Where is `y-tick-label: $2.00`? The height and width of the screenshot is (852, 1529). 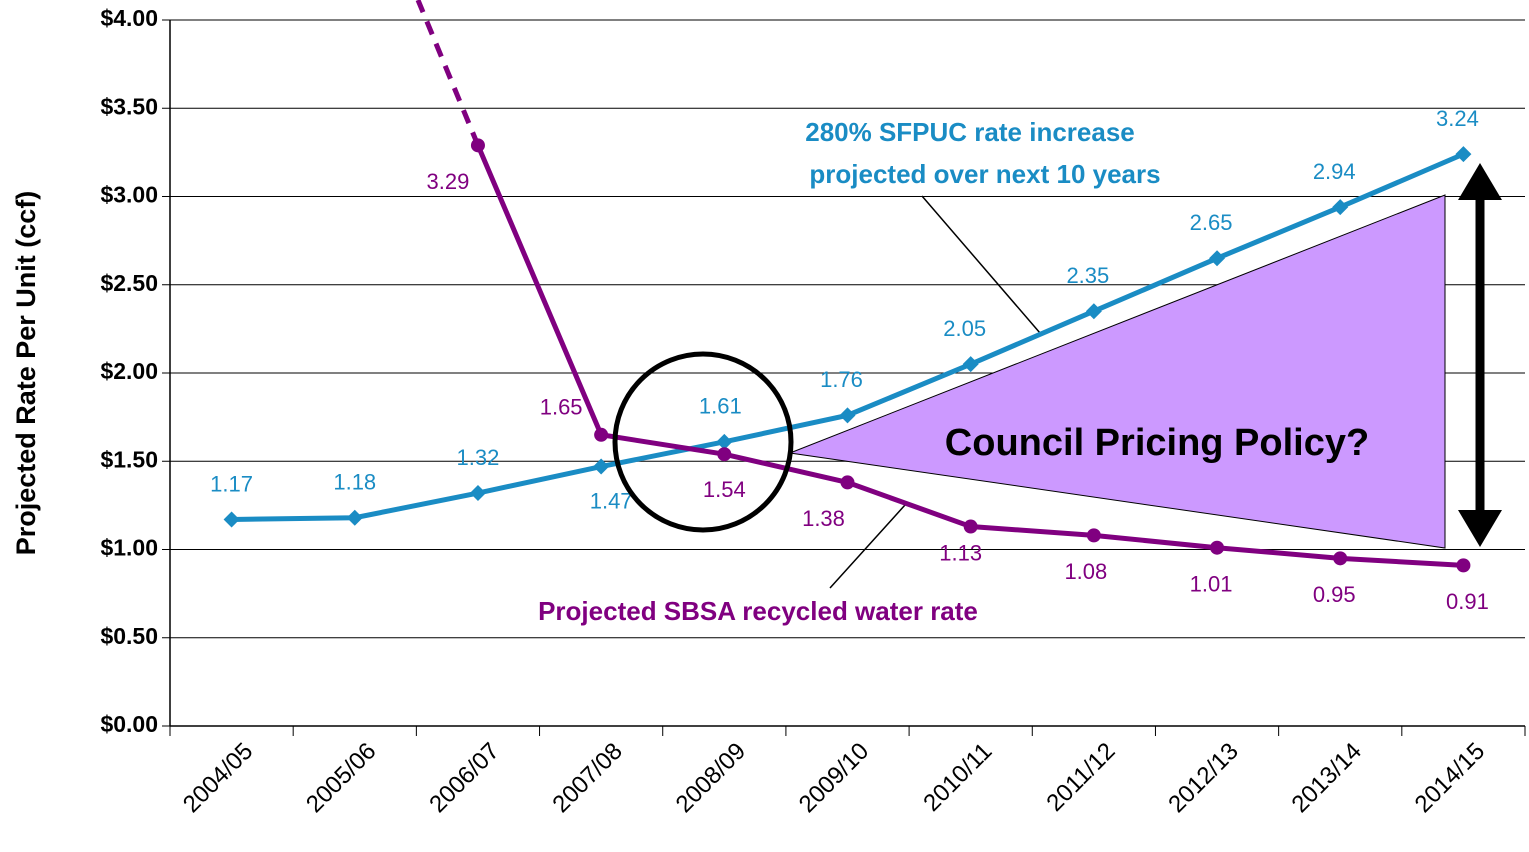 y-tick-label: $2.00 is located at coordinates (129, 371).